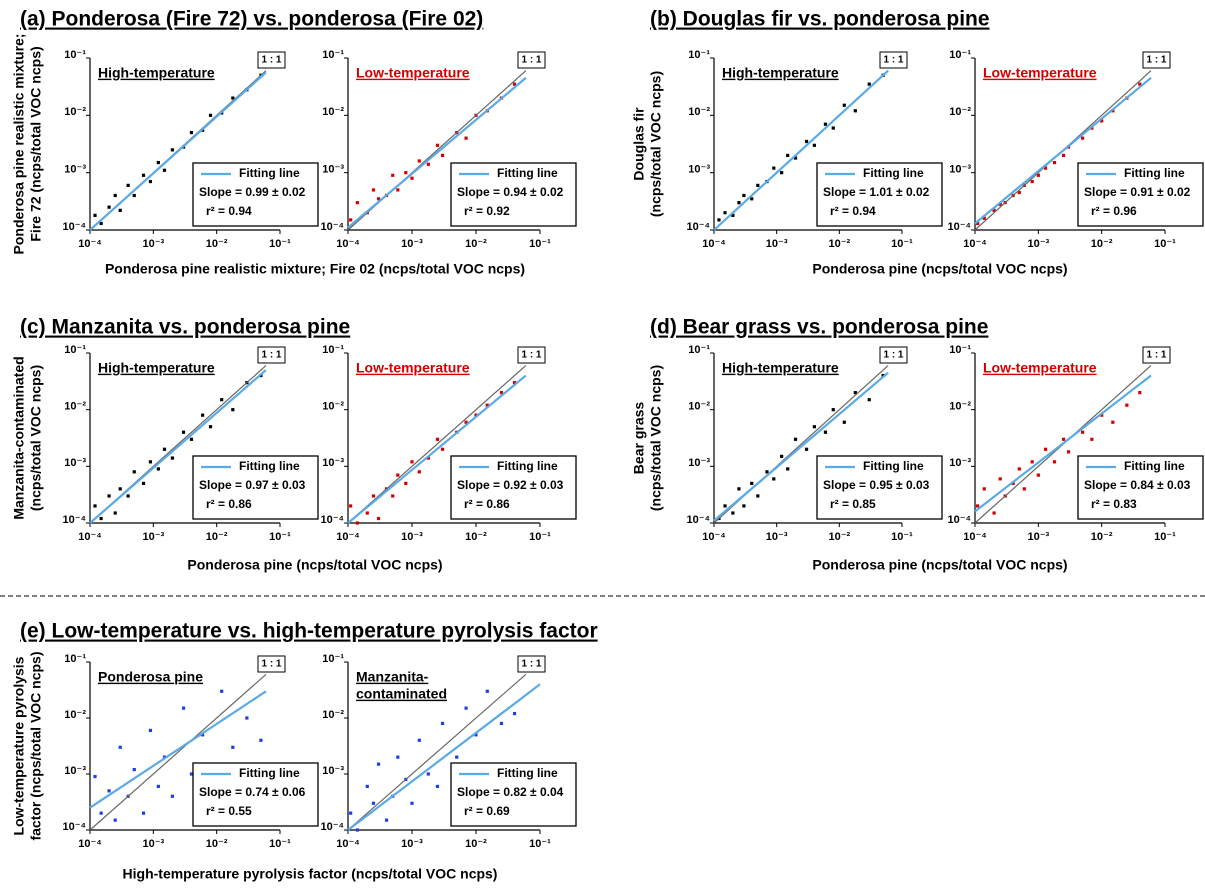 This screenshot has width=1205, height=894. I want to click on panel-title: (b) Douglas fir vs. ponderosa pine, so click(820, 19).